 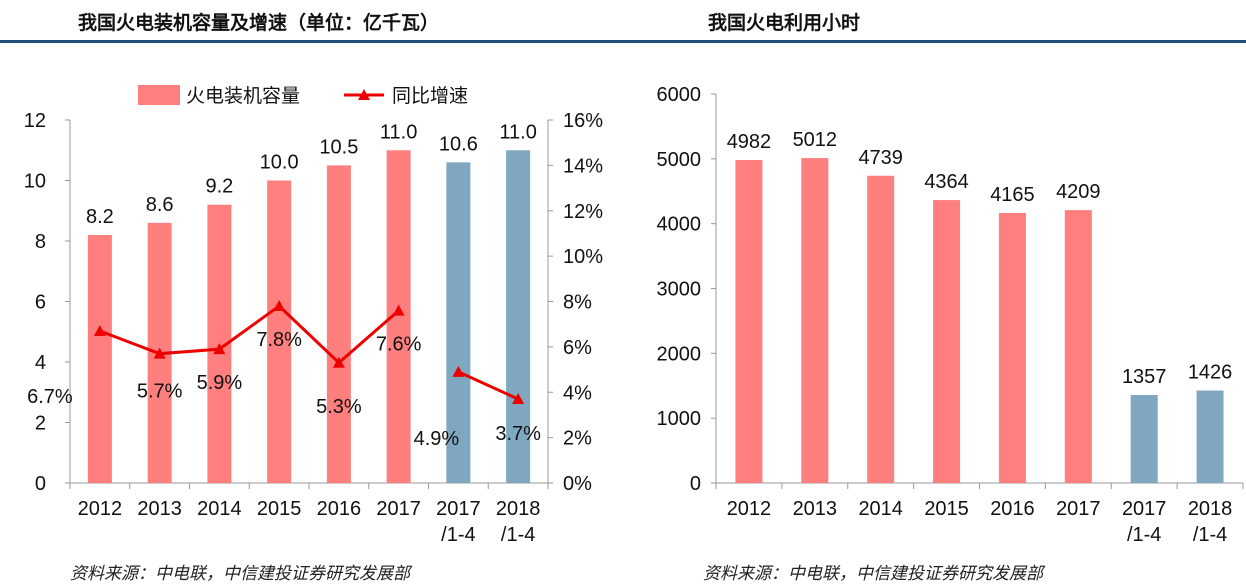 I want to click on right-y-tick-label: 16%, so click(x=583, y=121).